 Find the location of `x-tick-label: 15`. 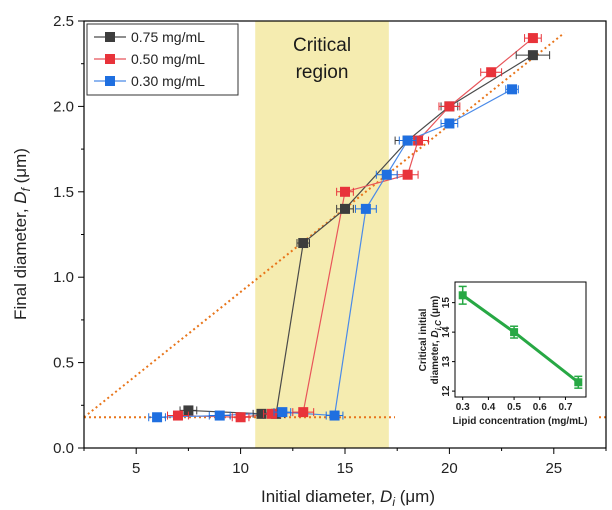

x-tick-label: 15 is located at coordinates (345, 468).